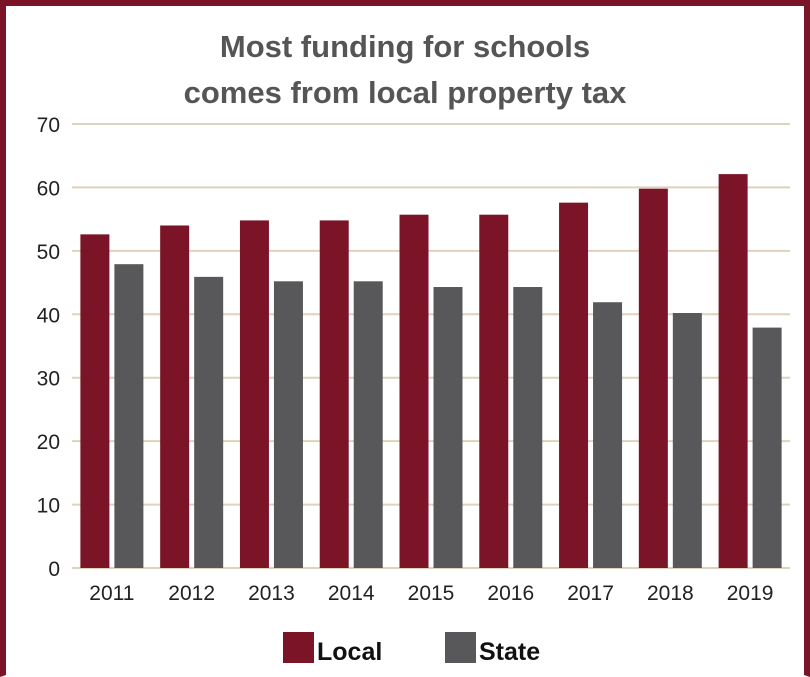 The image size is (810, 677). Describe the element at coordinates (129, 416) in the screenshot. I see `bar-state-2011` at that location.